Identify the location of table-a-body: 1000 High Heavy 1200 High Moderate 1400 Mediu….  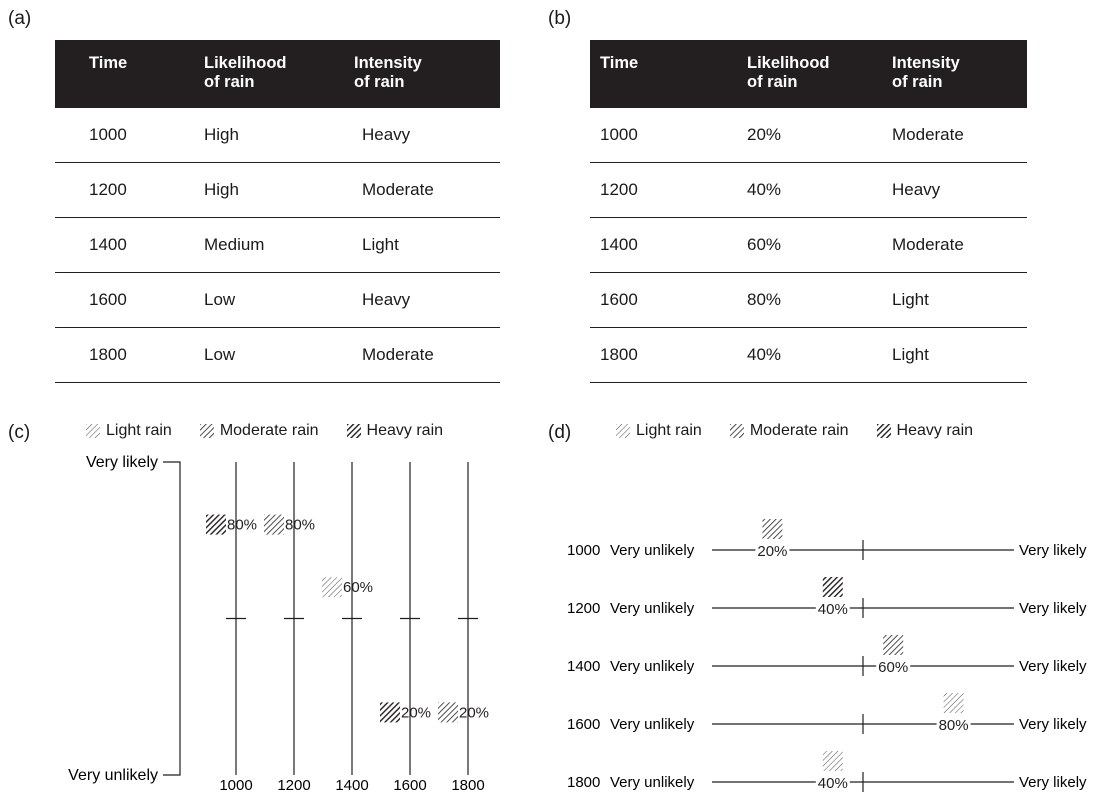
(277, 245).